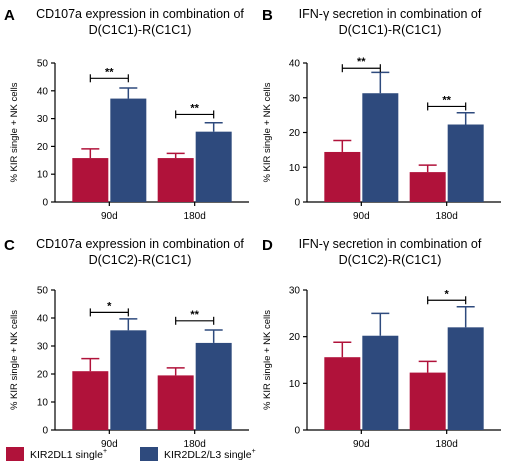 The height and width of the screenshot is (468, 520). I want to click on legend-label-series1: KIR2DL1 single+, so click(68, 454).